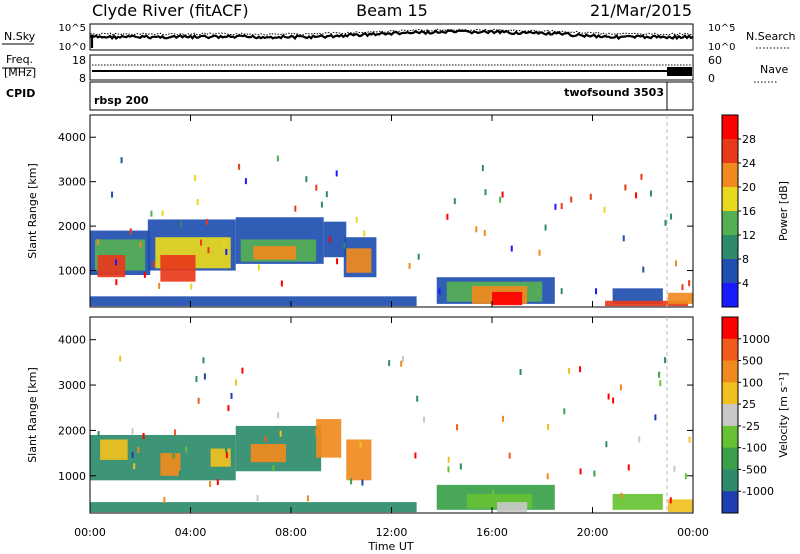 The width and height of the screenshot is (800, 554). I want to click on x-tick-label: 08:00, so click(291, 532).